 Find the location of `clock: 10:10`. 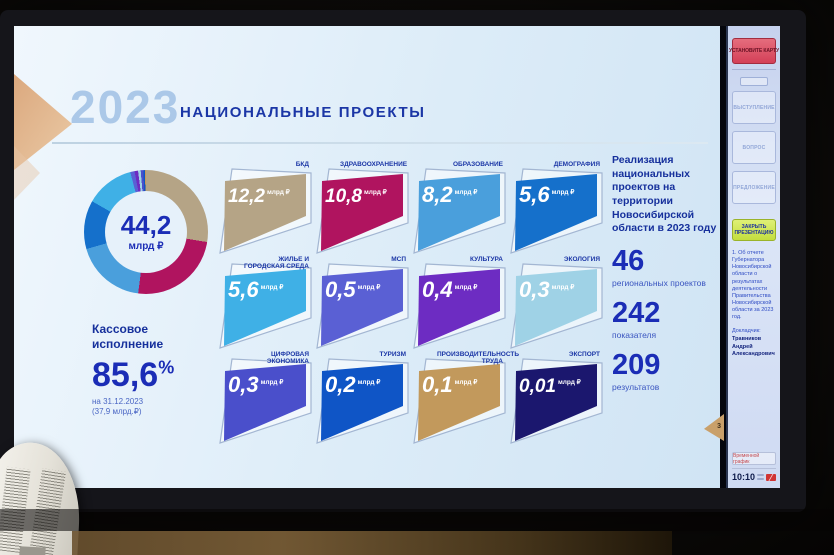

clock: 10:10 is located at coordinates (744, 477).